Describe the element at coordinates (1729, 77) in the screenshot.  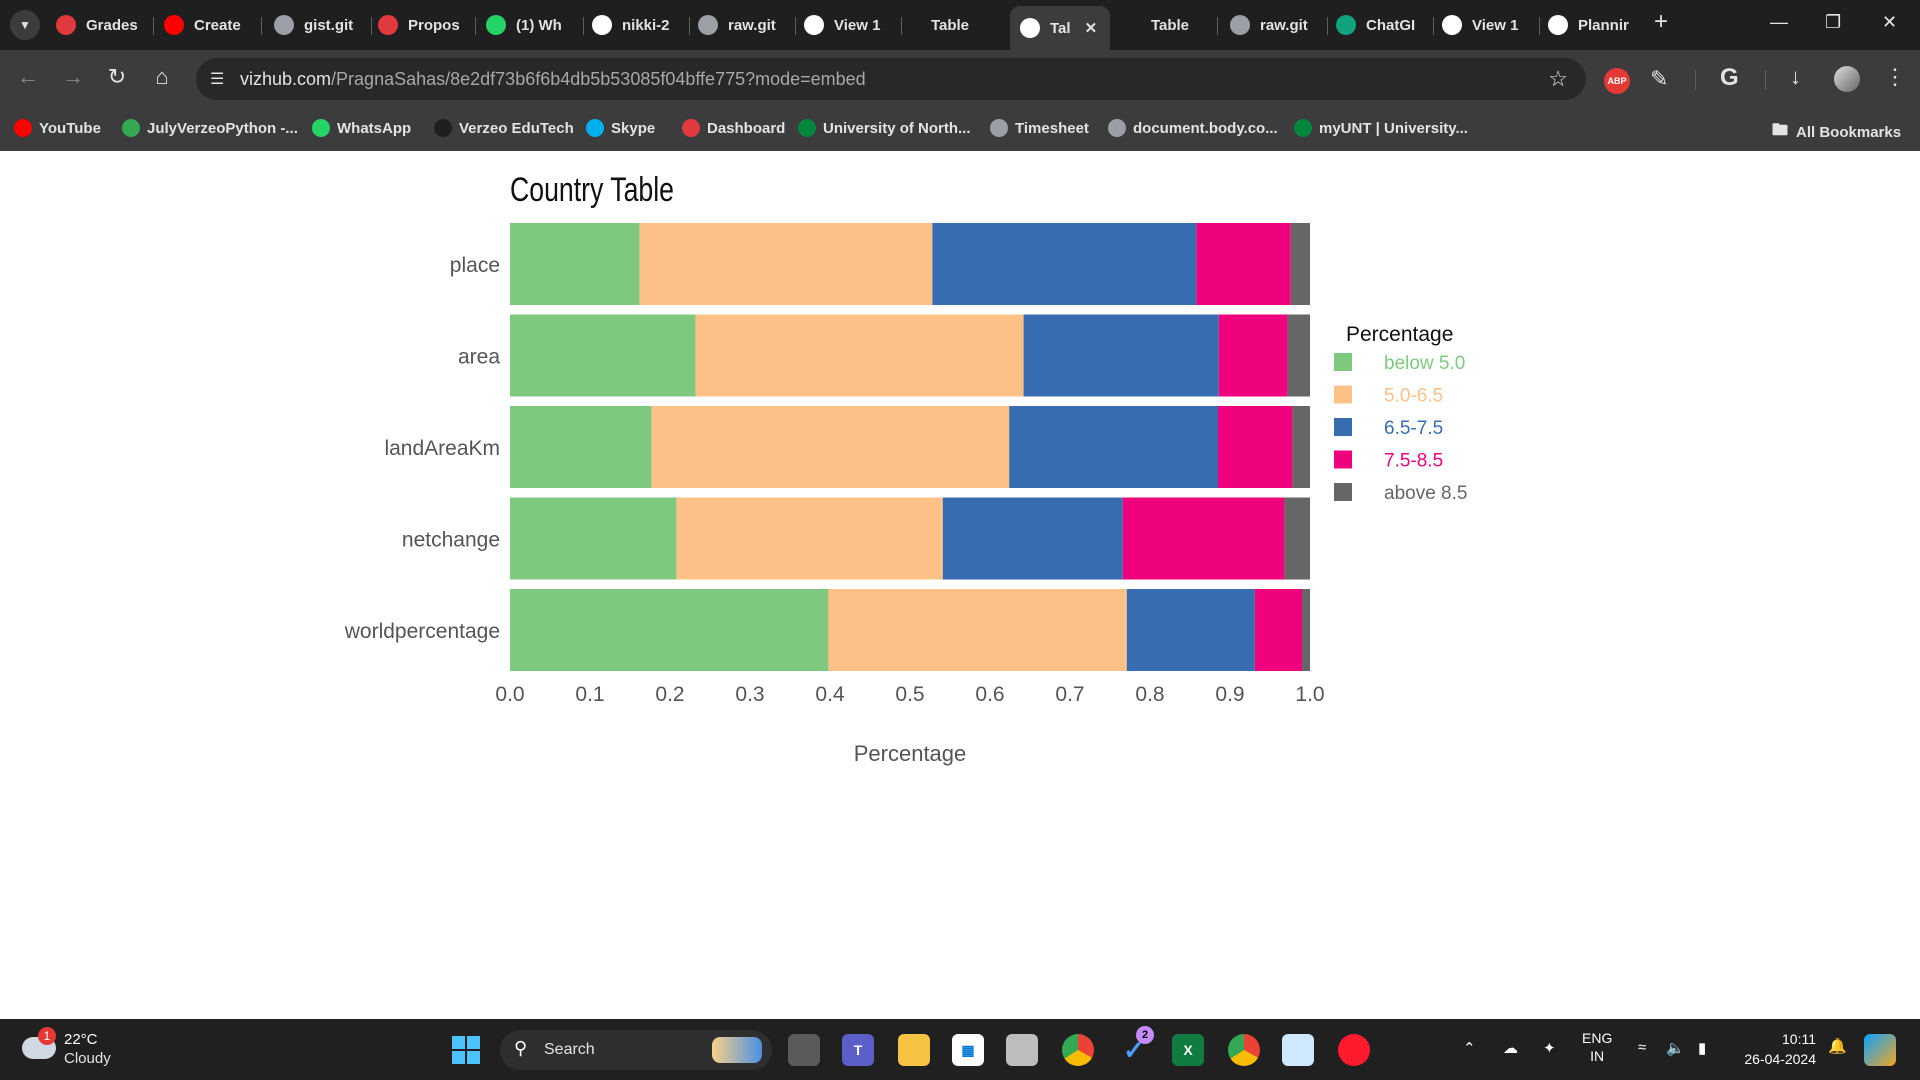
I see `google-icon: G` at that location.